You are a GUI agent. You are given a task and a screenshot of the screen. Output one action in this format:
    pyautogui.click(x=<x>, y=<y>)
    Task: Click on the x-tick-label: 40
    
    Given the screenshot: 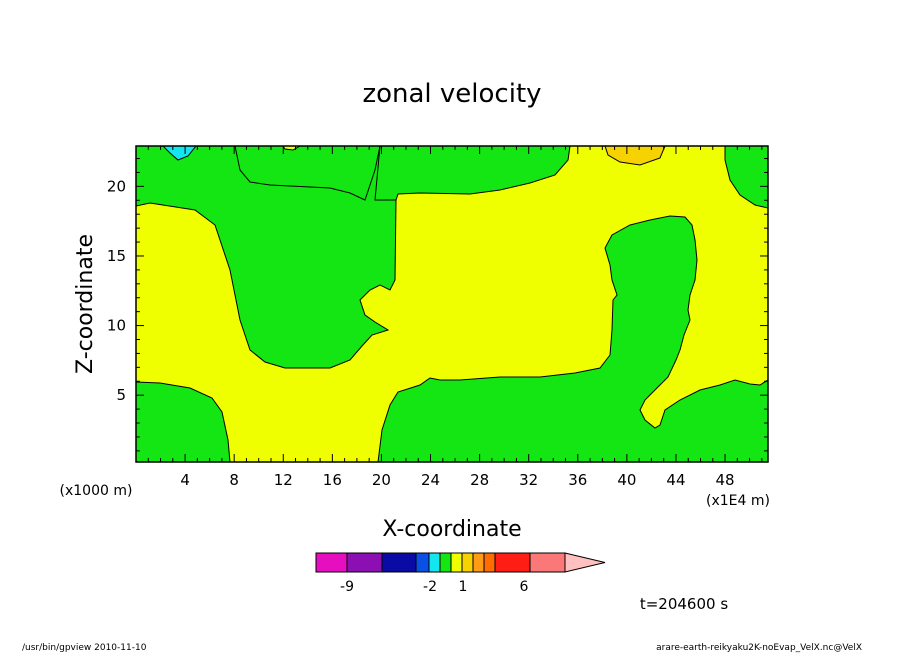 What is the action you would take?
    pyautogui.click(x=626, y=480)
    